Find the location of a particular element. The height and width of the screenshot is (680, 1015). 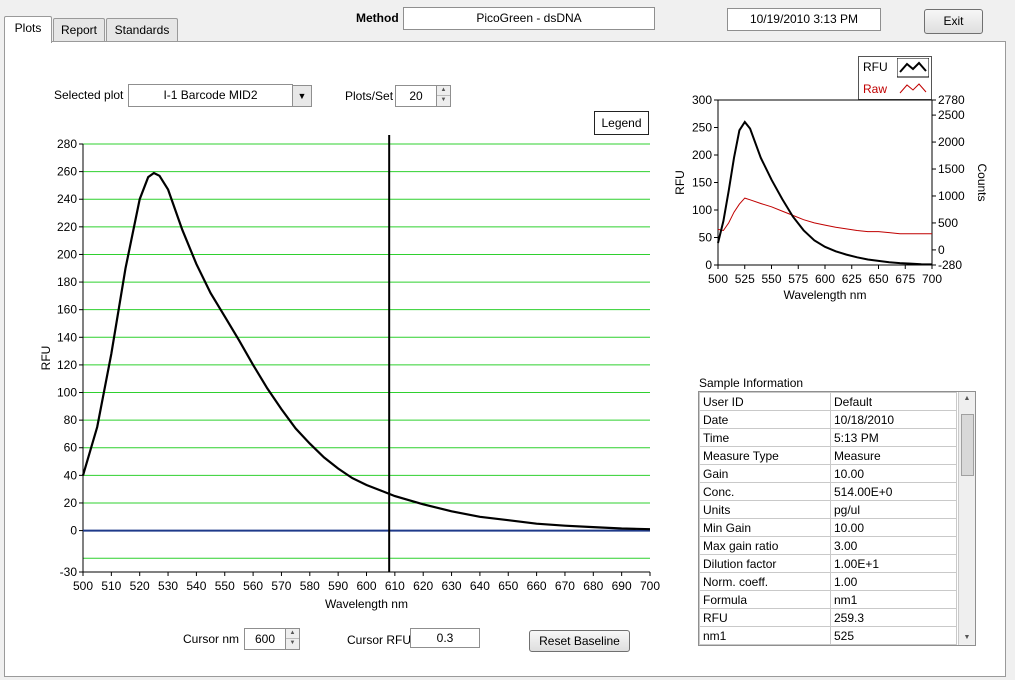

cursor-nm-stepper: ▲ ▼ is located at coordinates (292, 639).